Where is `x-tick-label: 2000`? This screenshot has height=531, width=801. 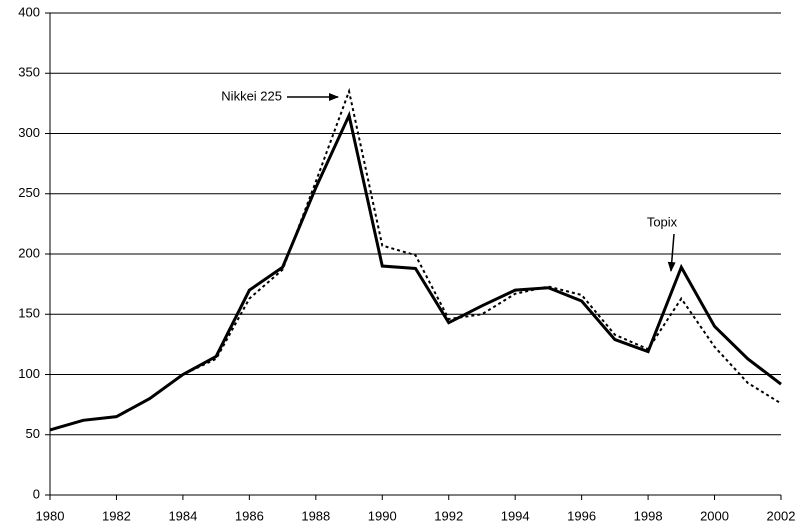 x-tick-label: 2000 is located at coordinates (714, 515).